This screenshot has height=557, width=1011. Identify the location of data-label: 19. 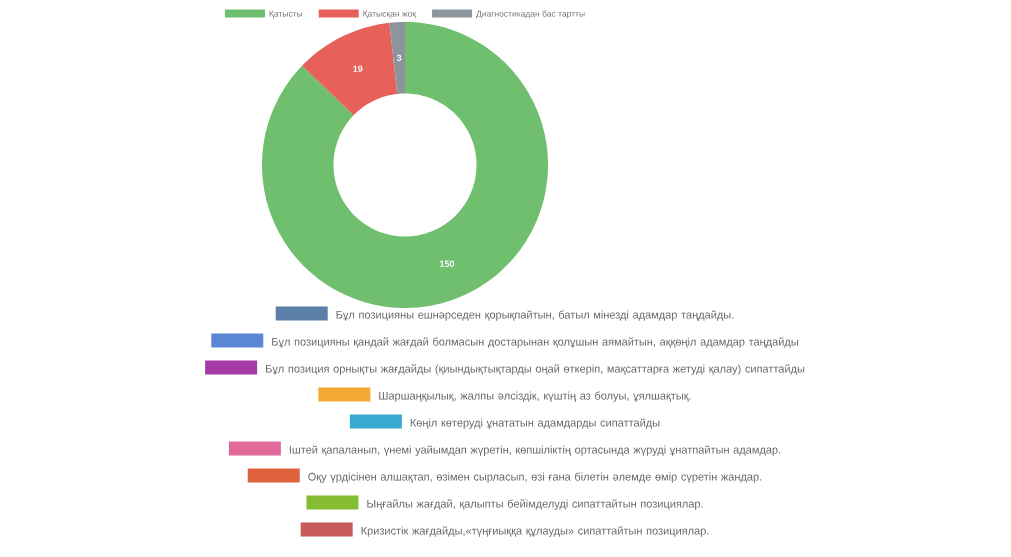
(358, 68).